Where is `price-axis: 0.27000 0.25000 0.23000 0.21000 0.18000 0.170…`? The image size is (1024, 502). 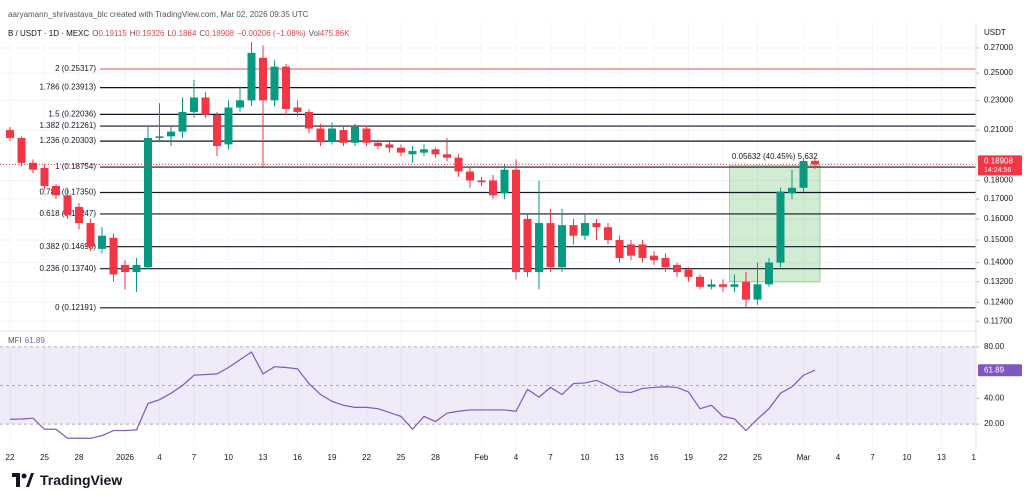
price-axis: 0.27000 0.25000 0.23000 0.21000 0.18000 0.170… is located at coordinates (999, 235).